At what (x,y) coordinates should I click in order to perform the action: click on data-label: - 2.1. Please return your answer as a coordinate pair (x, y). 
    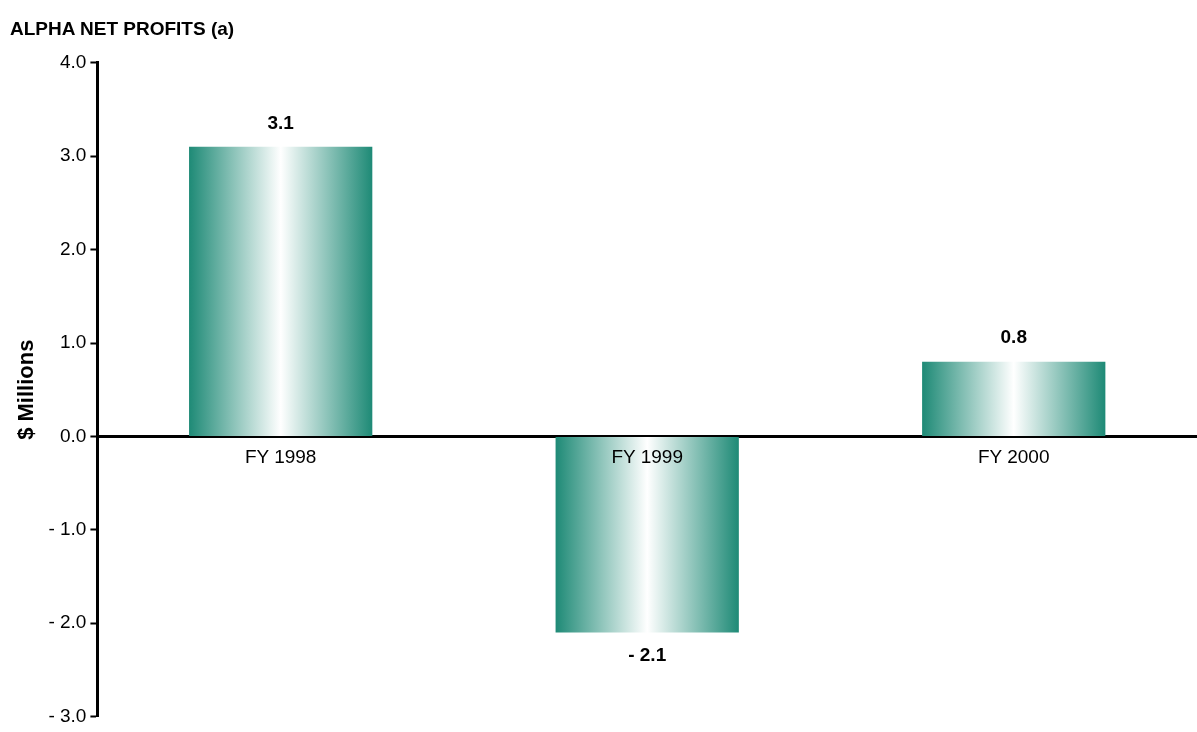
    Looking at the image, I should click on (647, 655).